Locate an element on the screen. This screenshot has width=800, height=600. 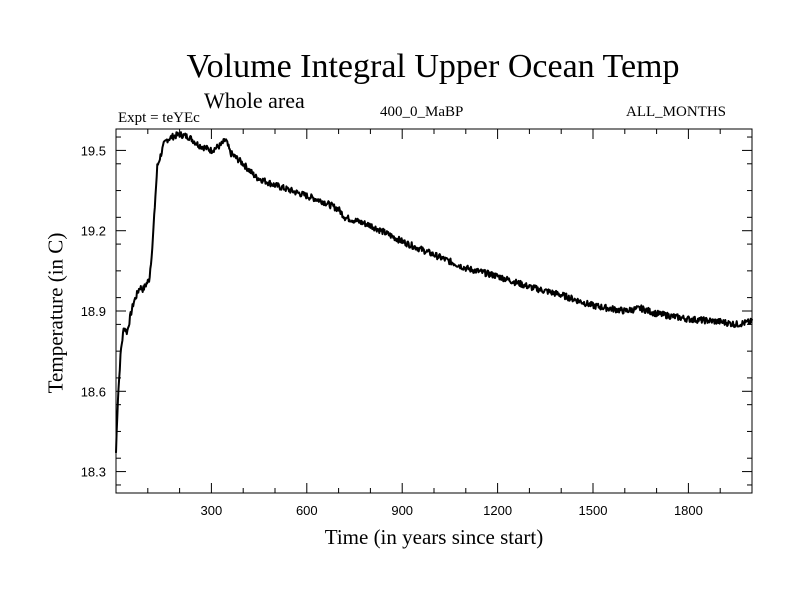
chart-title: Volume Integral Upper Ocean Temp is located at coordinates (433, 66).